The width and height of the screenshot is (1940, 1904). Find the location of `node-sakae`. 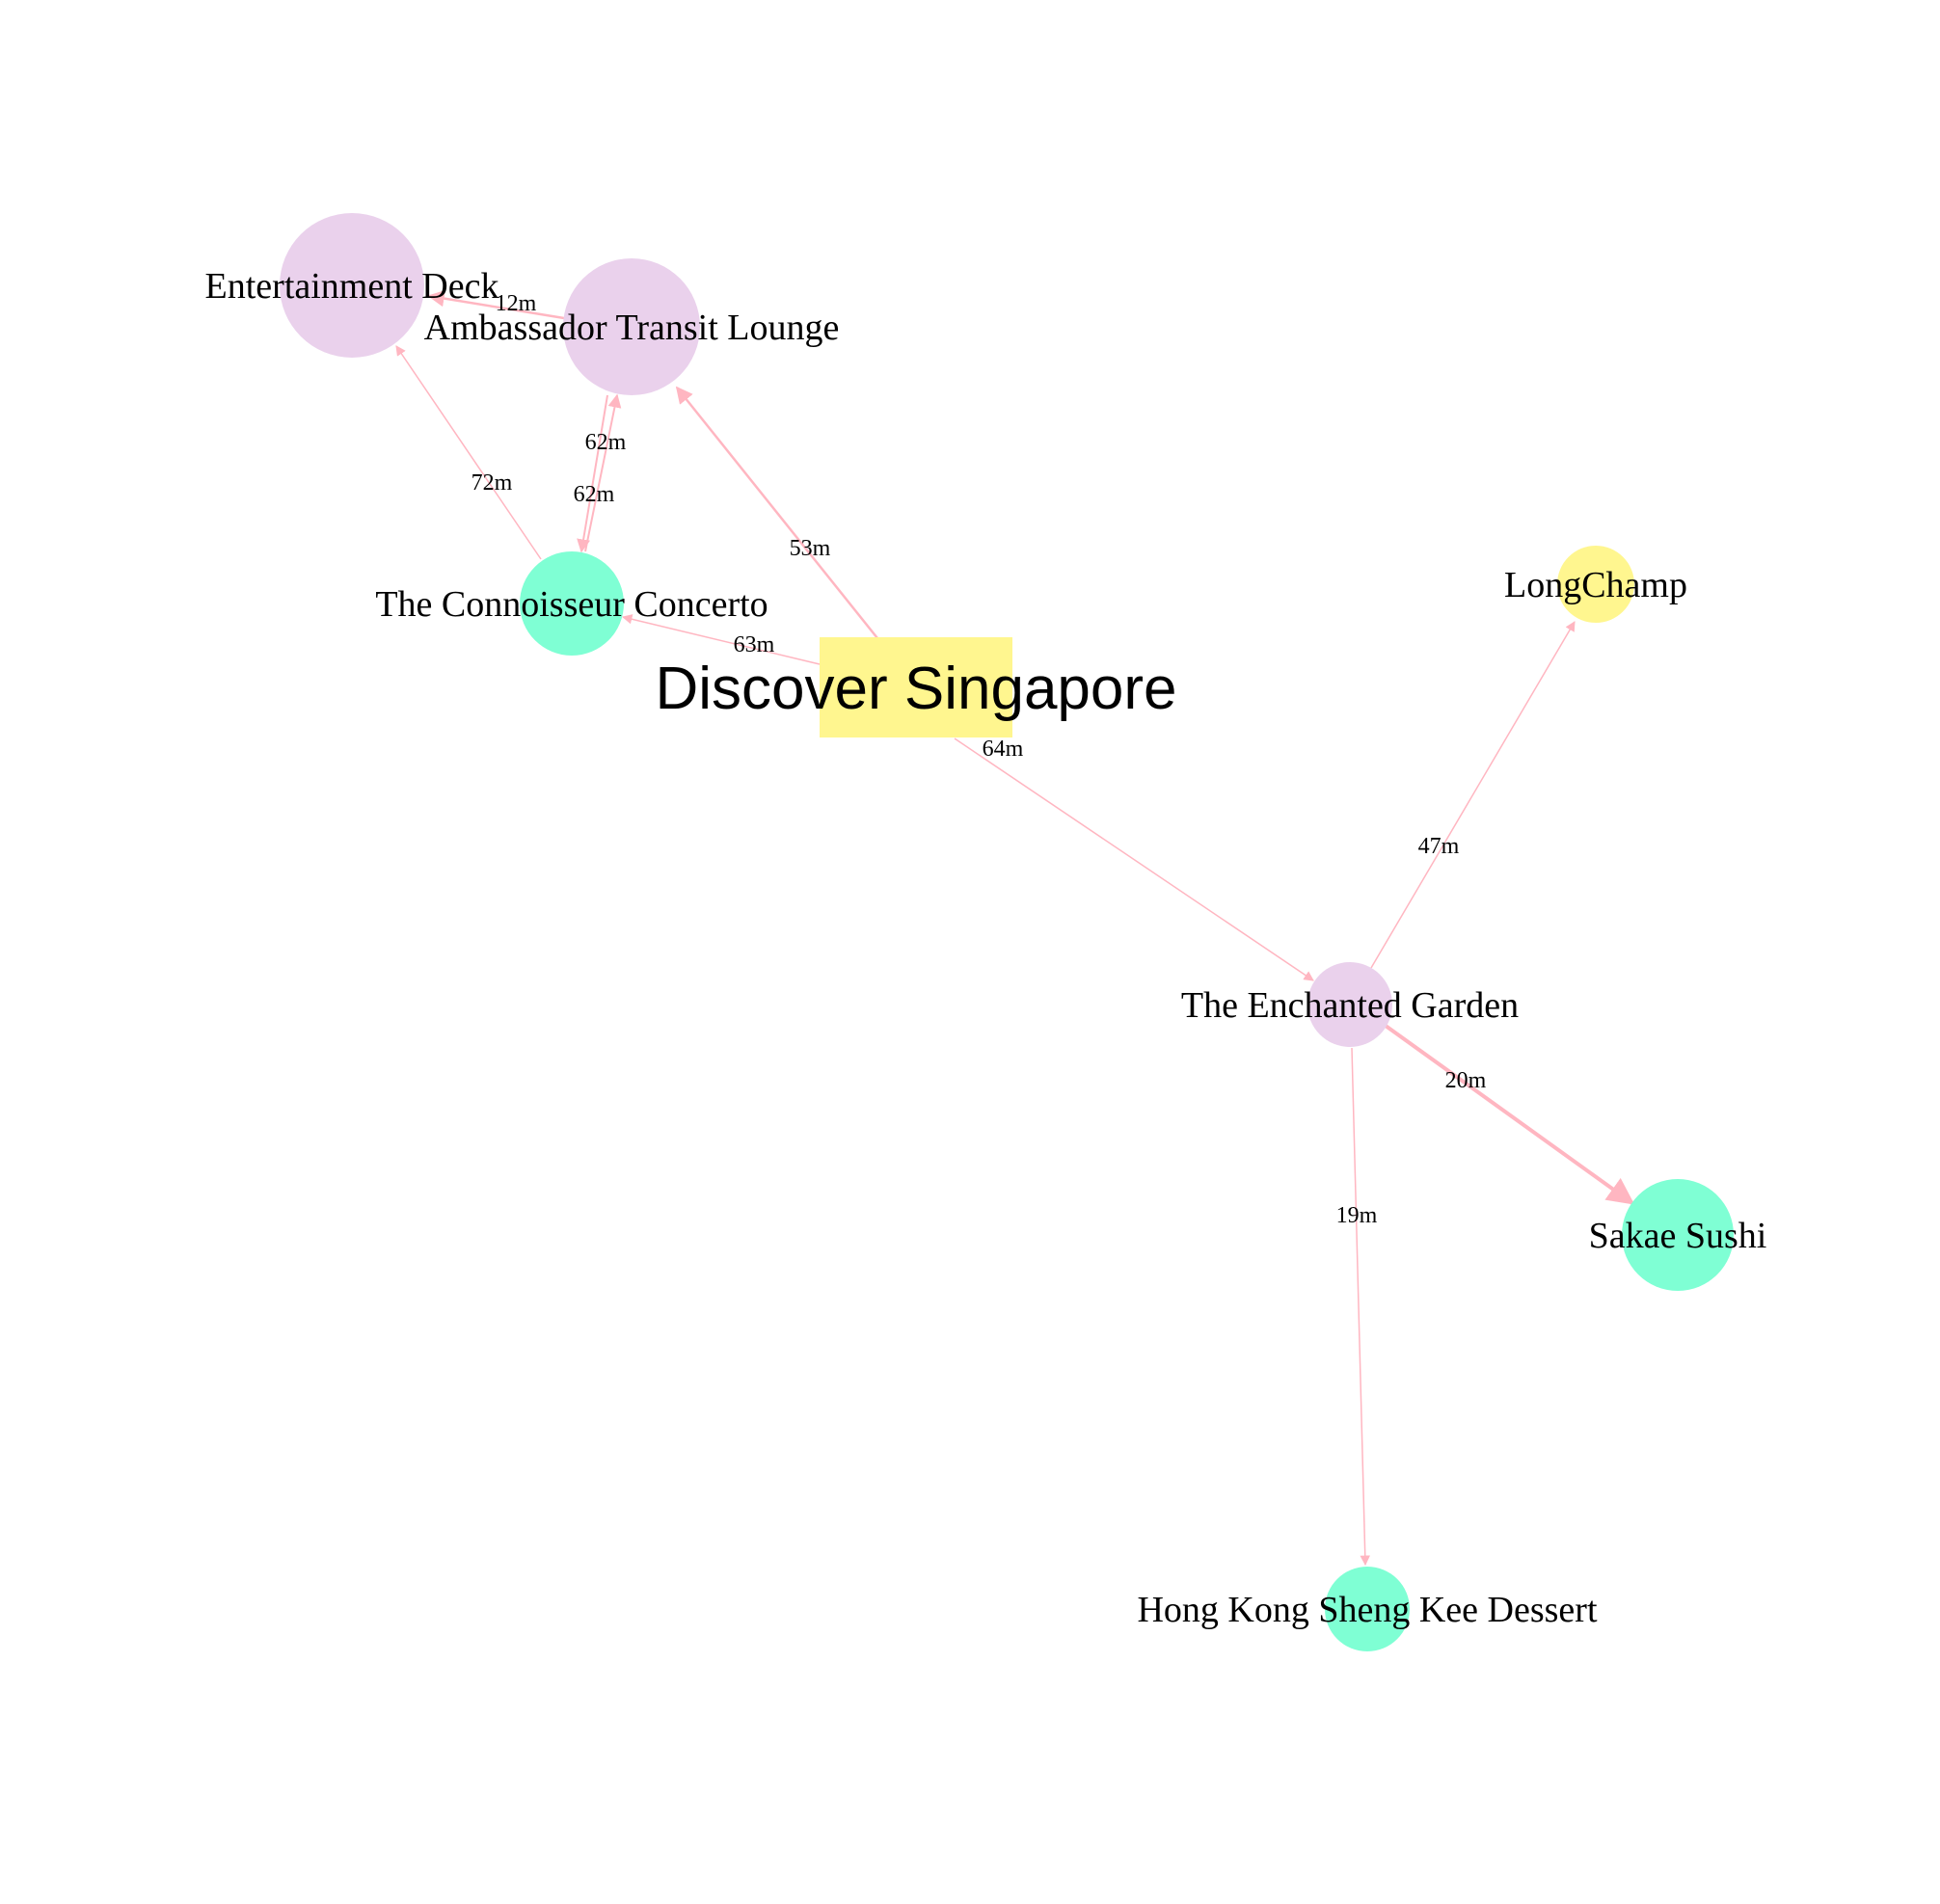

node-sakae is located at coordinates (1678, 1235).